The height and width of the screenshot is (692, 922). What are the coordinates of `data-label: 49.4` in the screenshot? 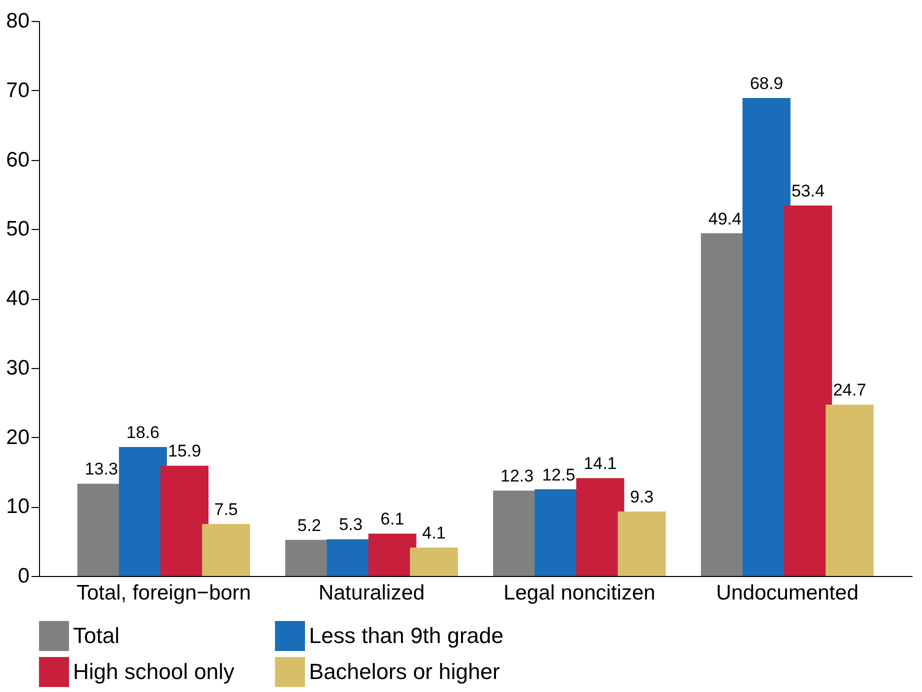 It's located at (725, 218).